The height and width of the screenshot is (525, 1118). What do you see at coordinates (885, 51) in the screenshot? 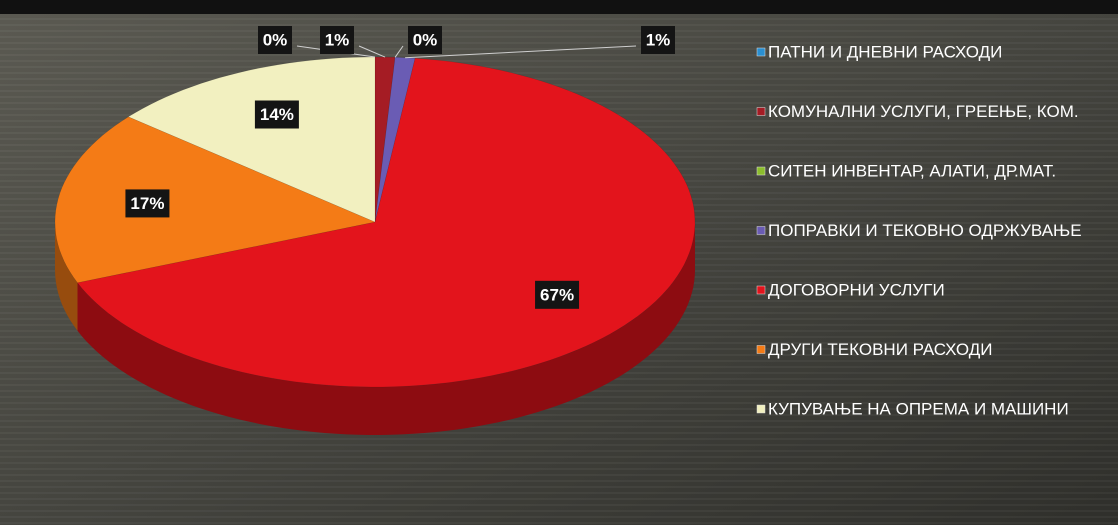
I see `legend-label: ПАТНИ И ДНЕВНИ РАСХОДИ` at bounding box center [885, 51].